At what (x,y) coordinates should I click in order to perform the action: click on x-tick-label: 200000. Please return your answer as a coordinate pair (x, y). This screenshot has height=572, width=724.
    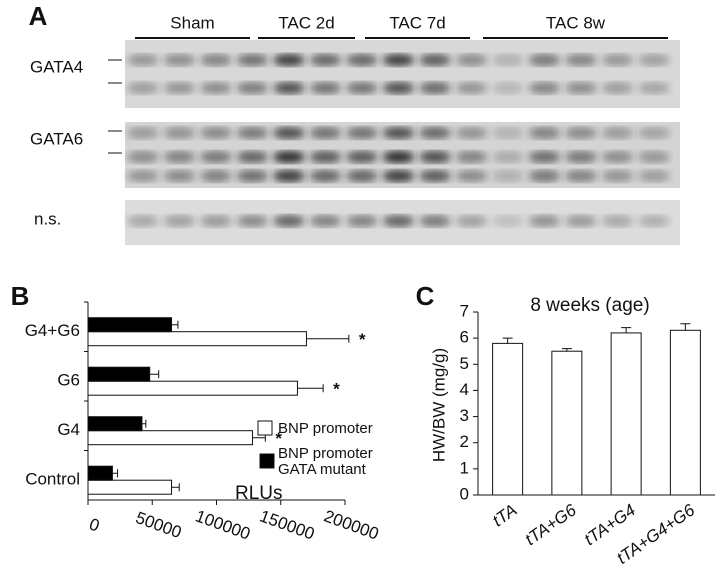
    Looking at the image, I should click on (351, 524).